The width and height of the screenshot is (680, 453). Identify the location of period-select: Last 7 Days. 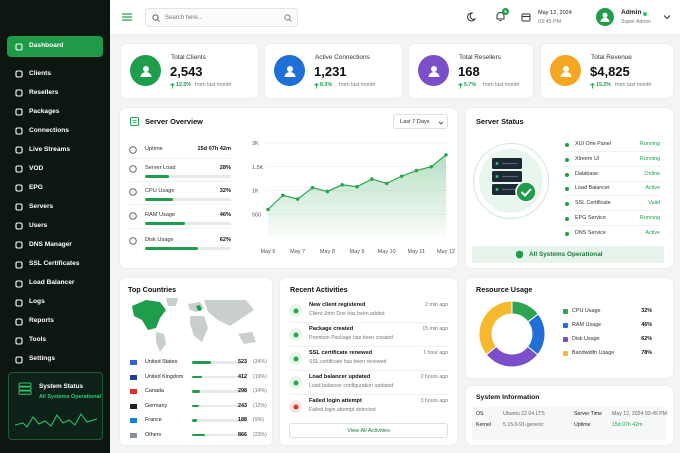
(420, 121).